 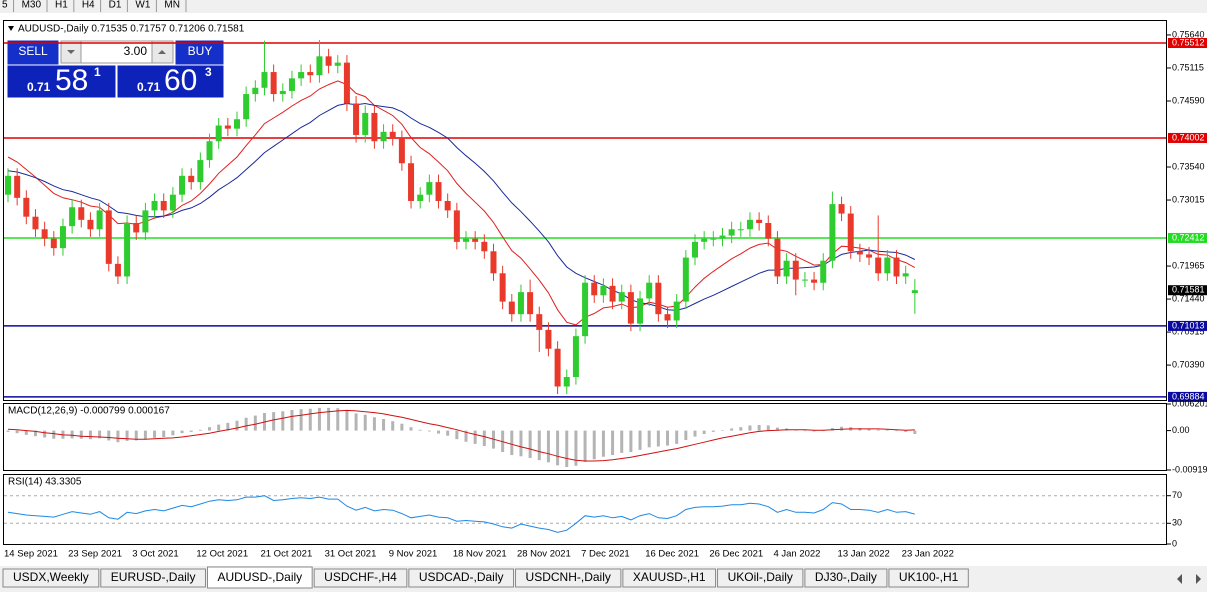 I want to click on tab-scroll-left, so click(x=1179, y=579).